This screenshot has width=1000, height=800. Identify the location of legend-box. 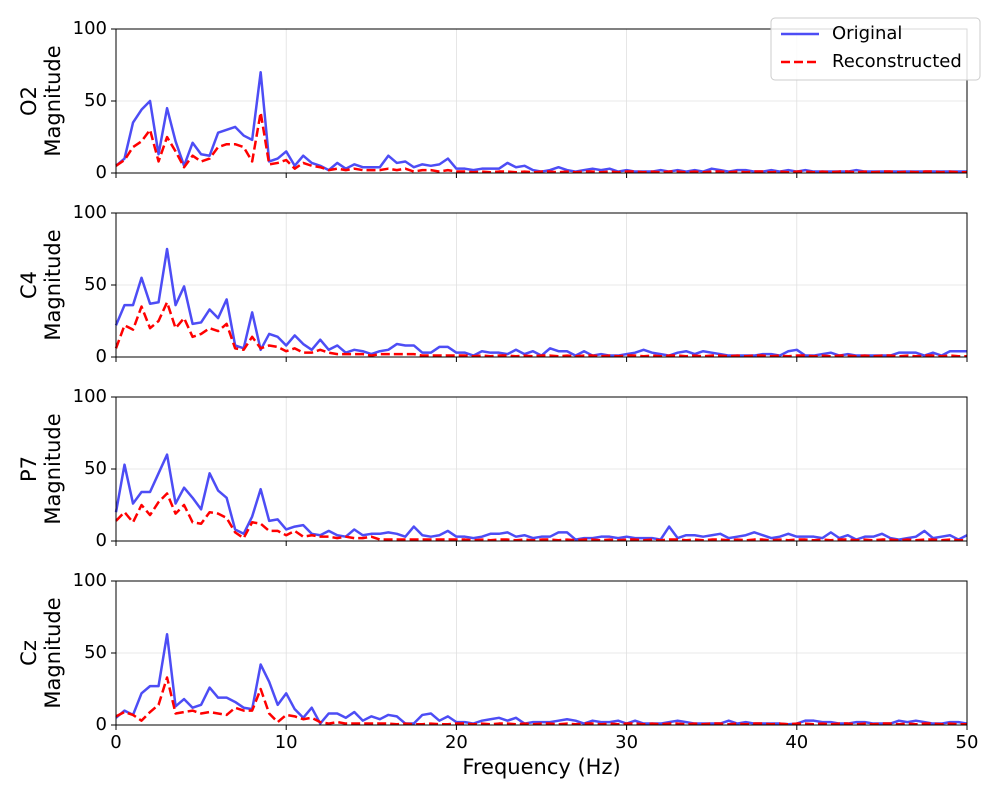
(875, 49).